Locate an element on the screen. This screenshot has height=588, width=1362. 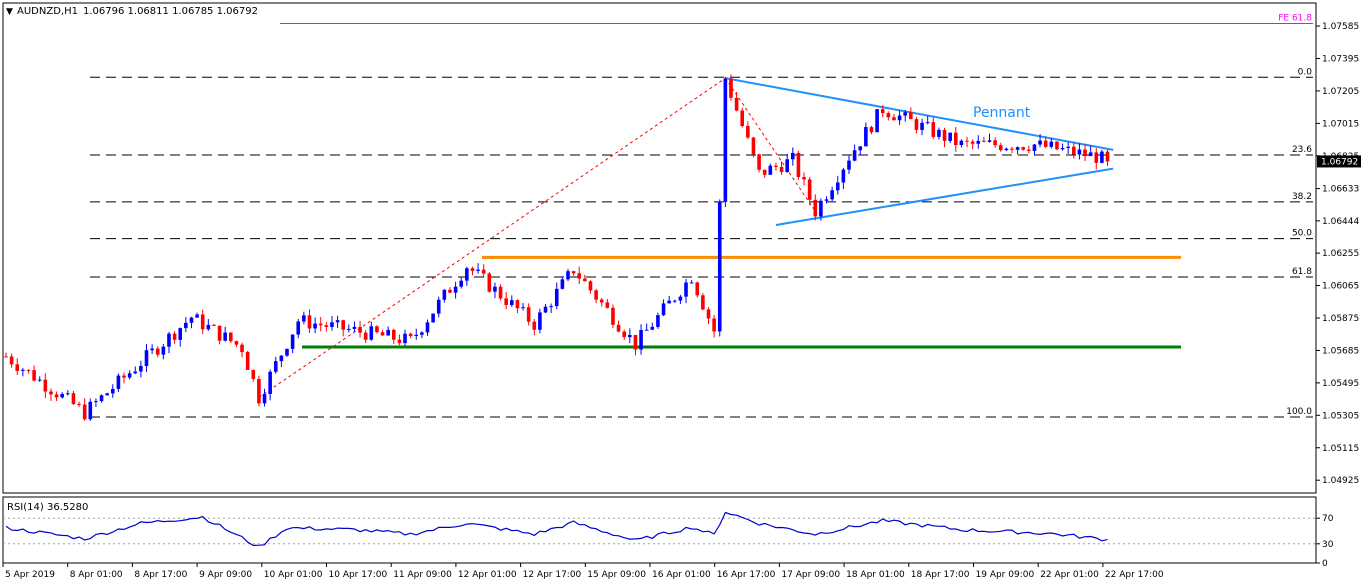
y-tick-label: 1.06633 is located at coordinates (1340, 190).